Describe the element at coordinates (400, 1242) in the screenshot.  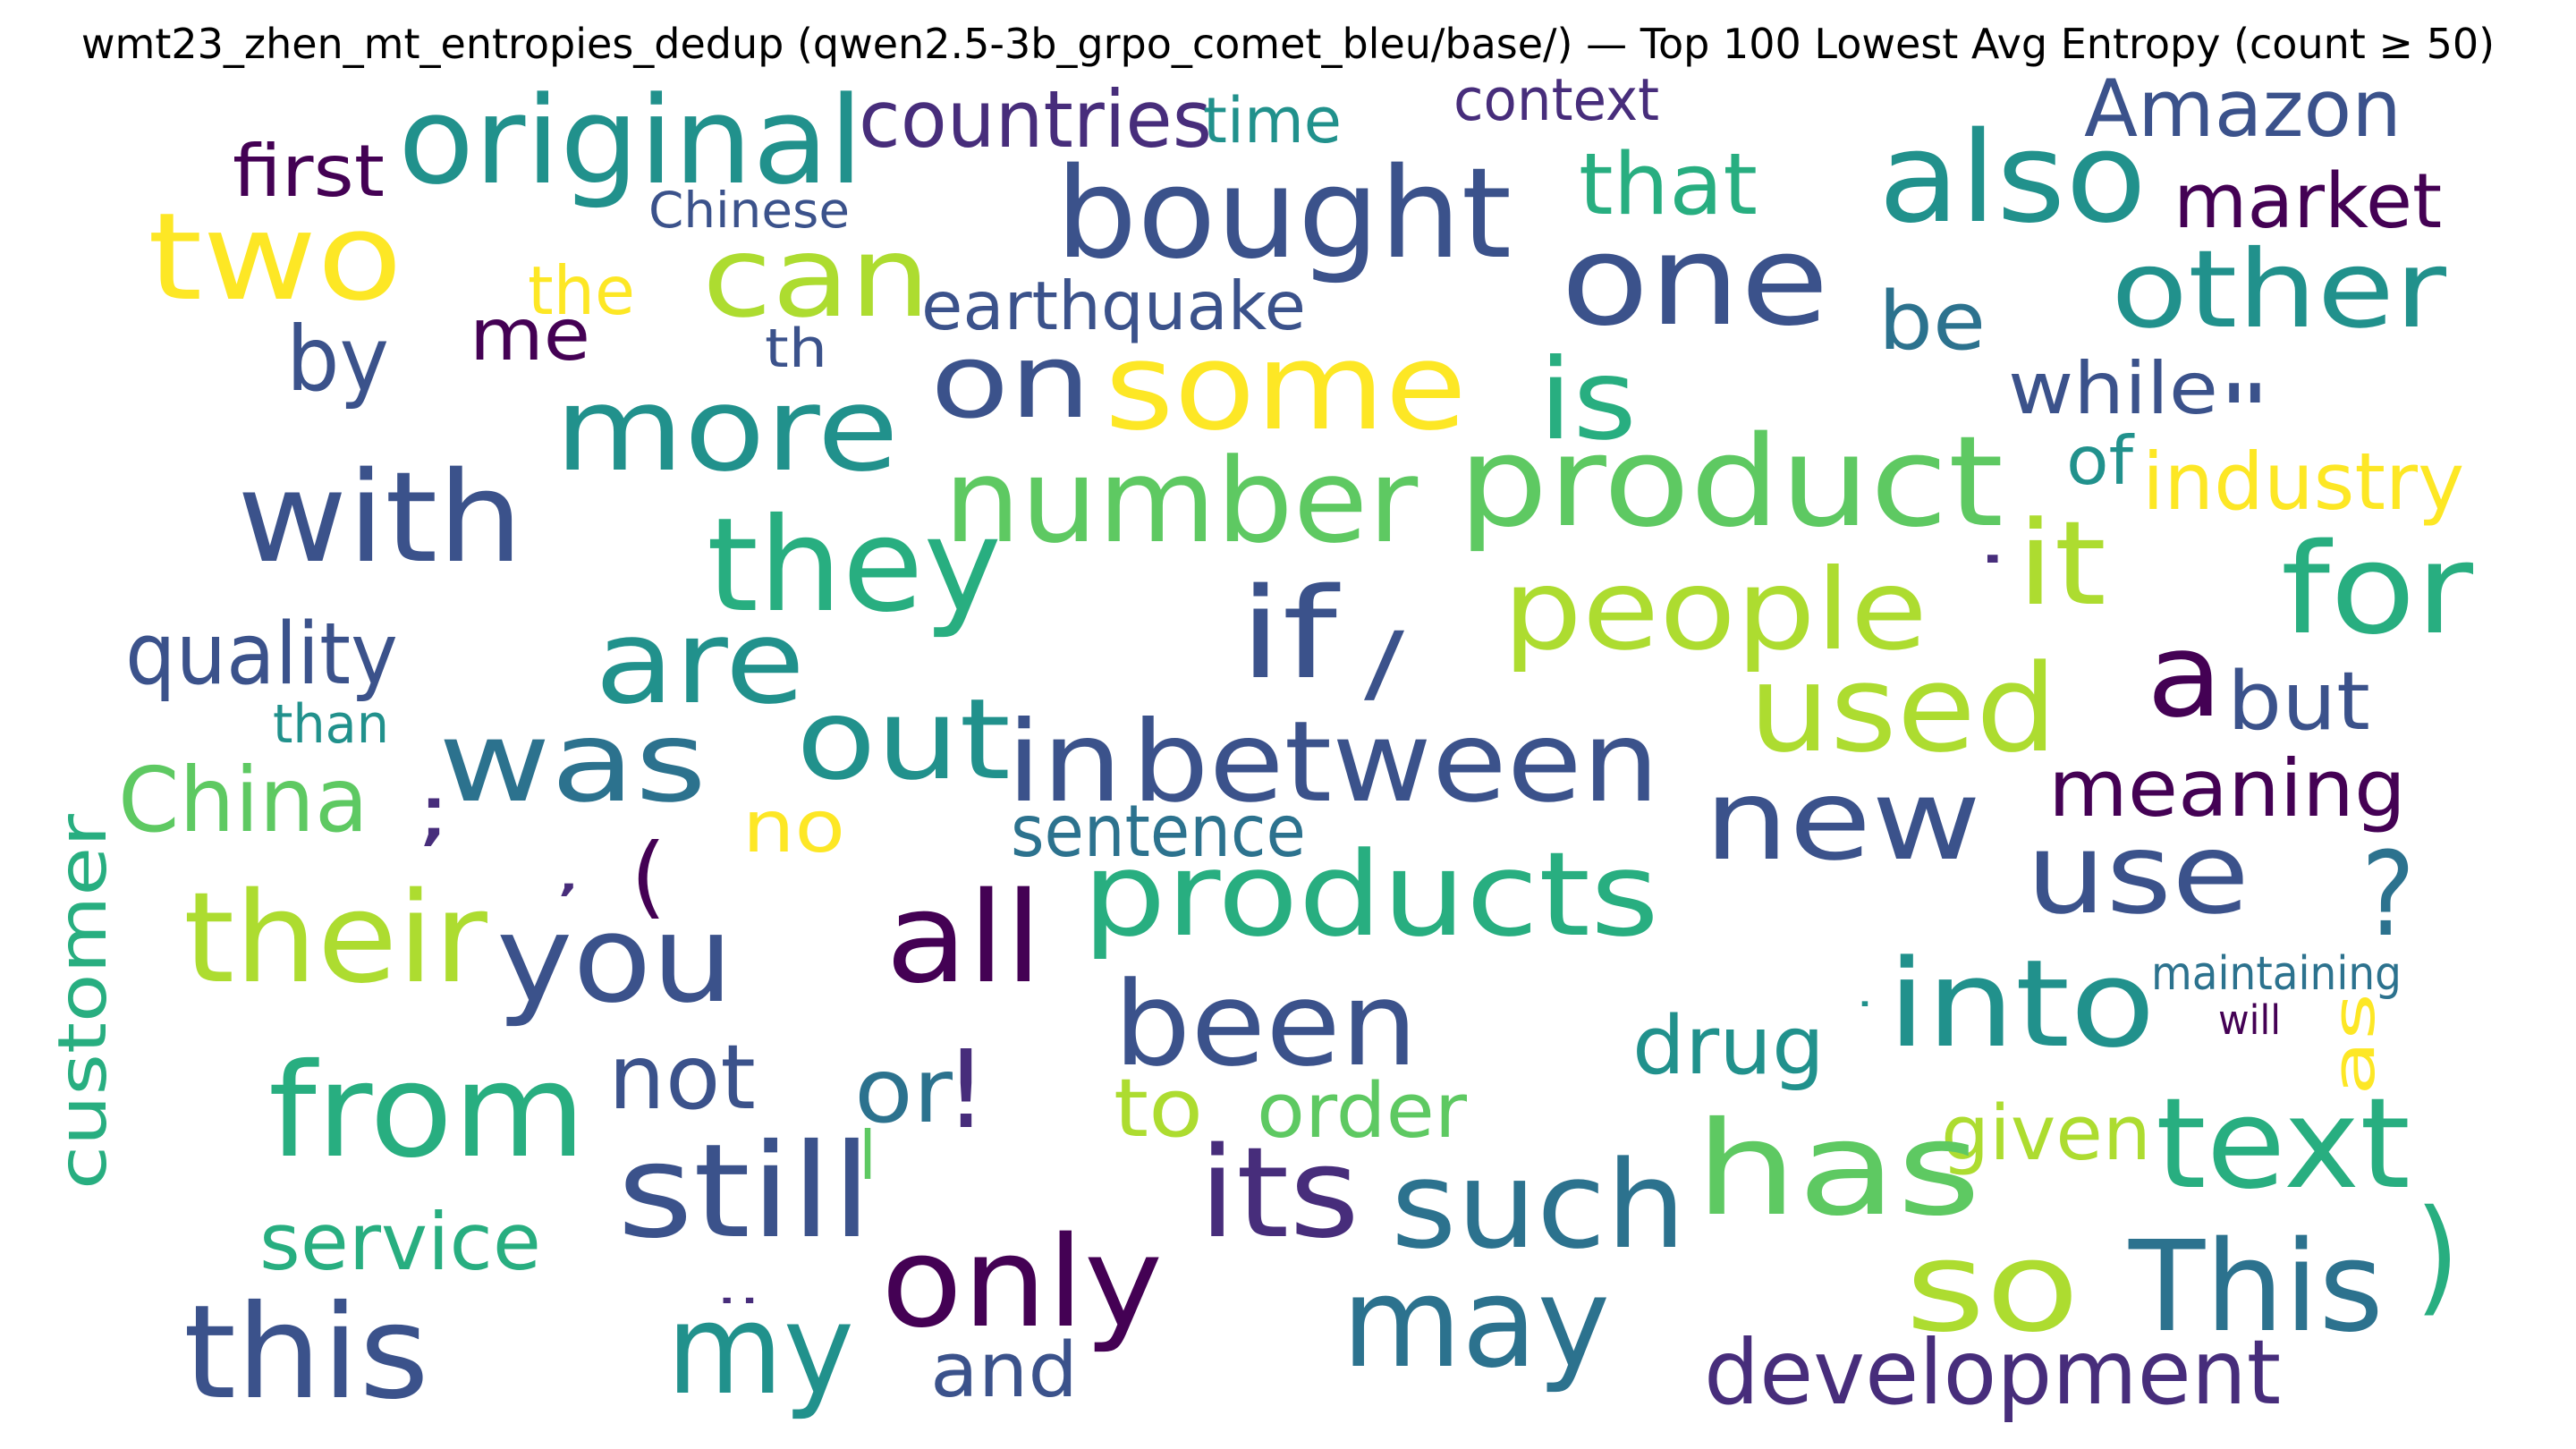
I see `word-service: service` at that location.